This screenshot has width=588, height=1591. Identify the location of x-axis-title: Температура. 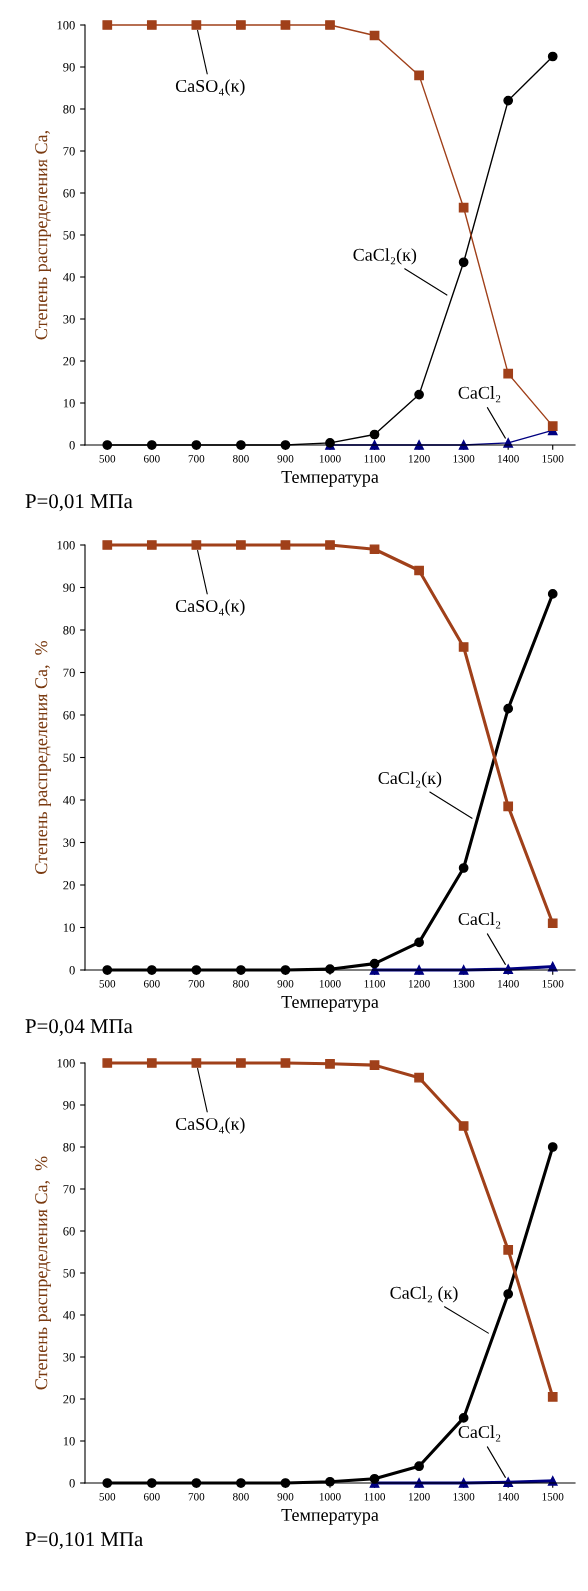
(330, 1517).